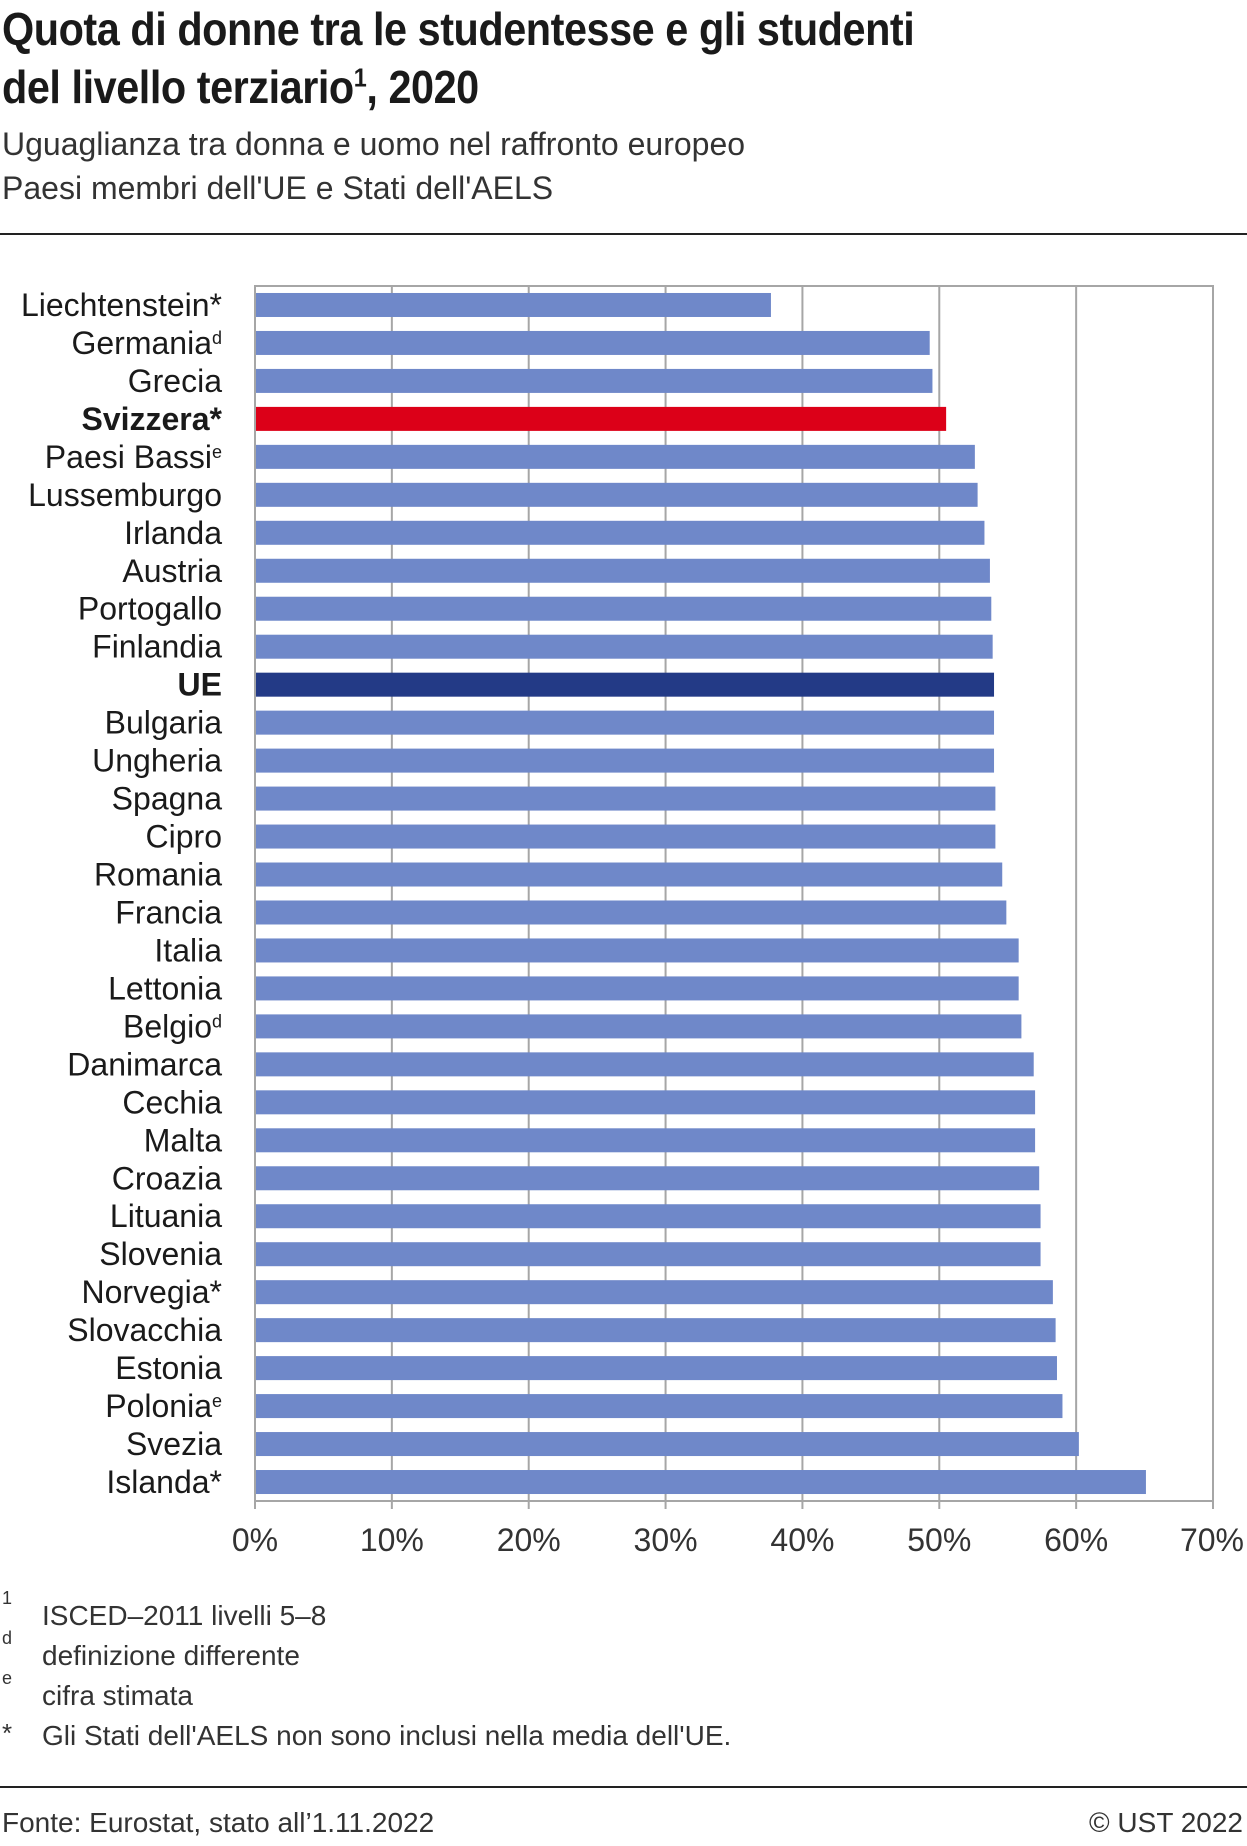 The image size is (1247, 1846). I want to click on category-label: Spagna, so click(167, 799).